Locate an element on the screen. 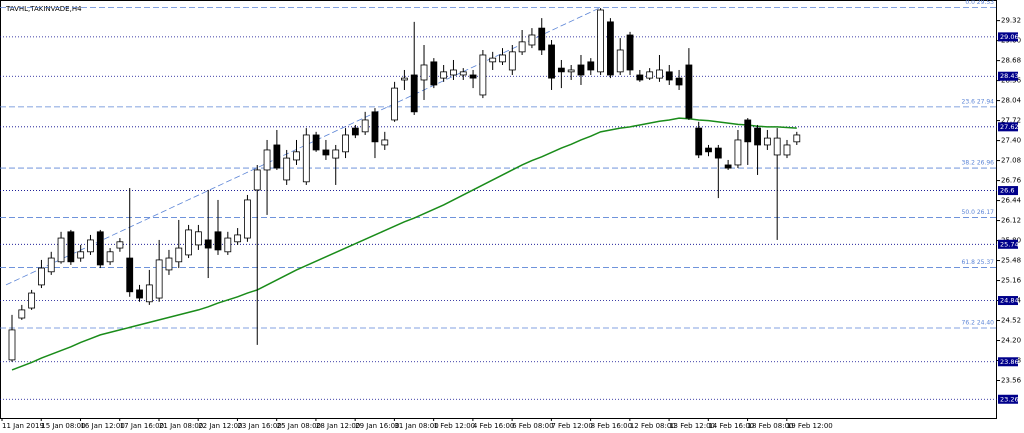 The height and width of the screenshot is (433, 1024). y-tick-label: 23.56 is located at coordinates (1011, 381).